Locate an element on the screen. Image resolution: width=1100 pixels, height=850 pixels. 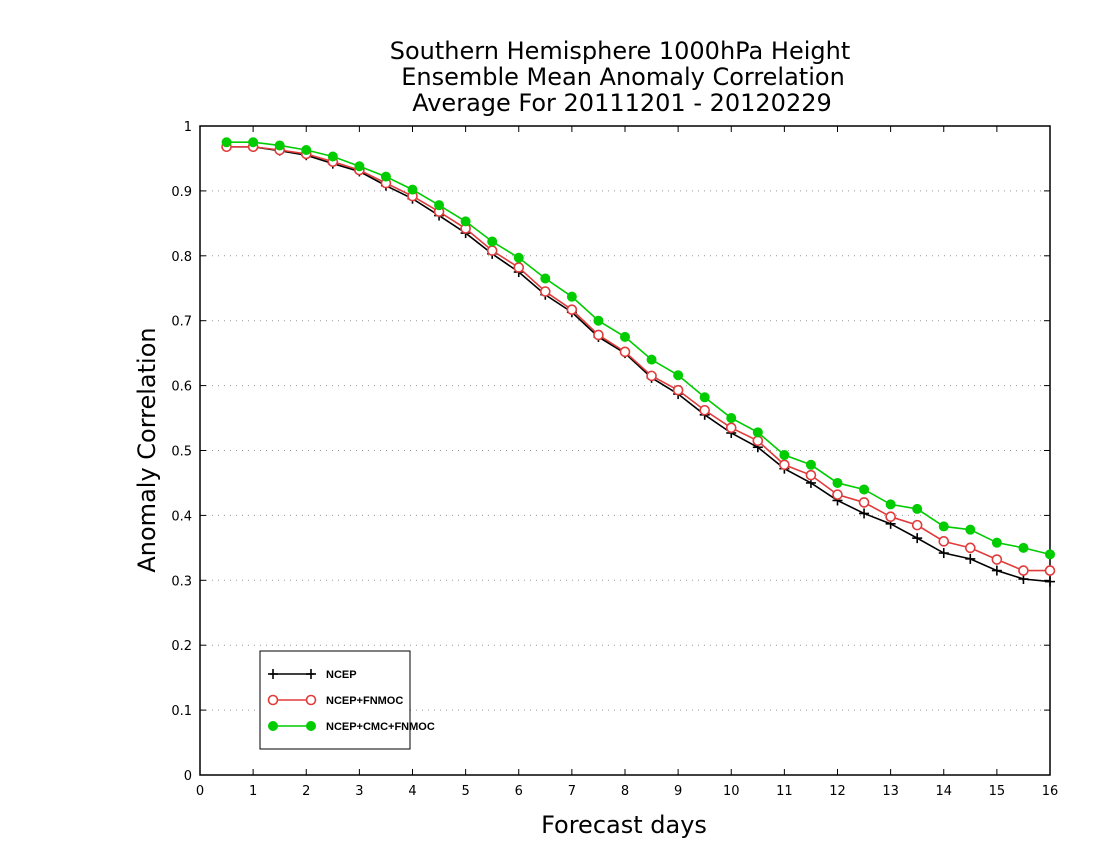
legend-label-ncep-fnmoc: NCEP+FNMOC is located at coordinates (364, 701).